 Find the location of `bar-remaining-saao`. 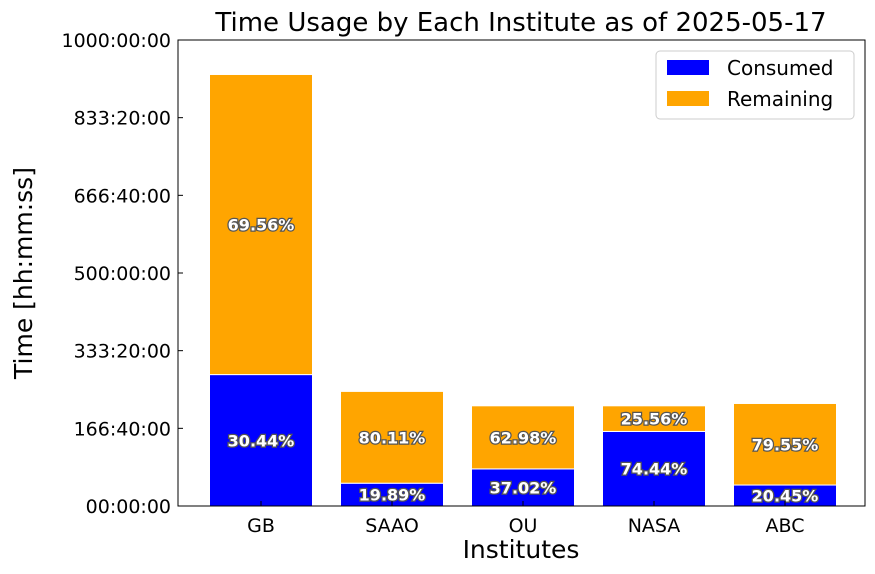

bar-remaining-saao is located at coordinates (392, 437).